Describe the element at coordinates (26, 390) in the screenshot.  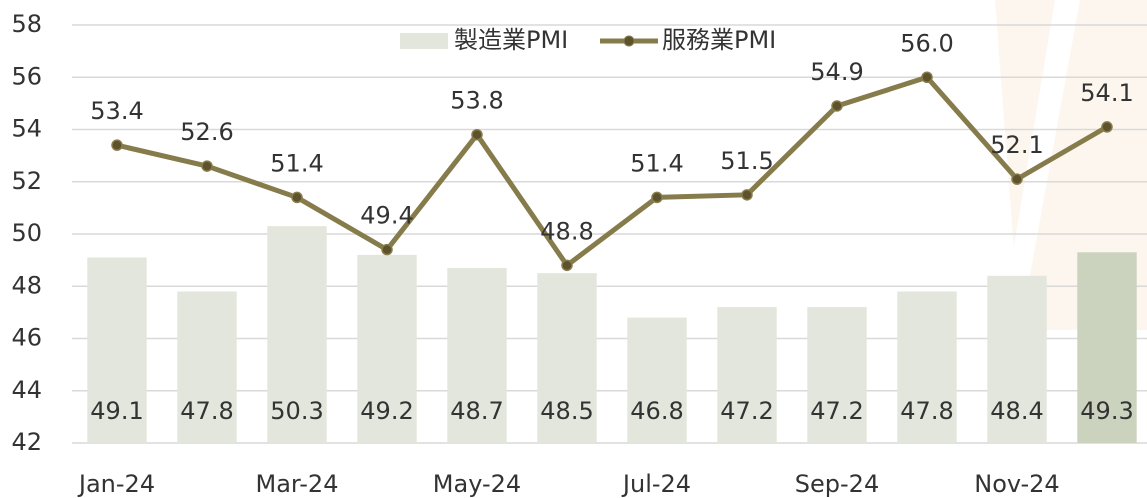
I see `y-tick-label: 44` at that location.